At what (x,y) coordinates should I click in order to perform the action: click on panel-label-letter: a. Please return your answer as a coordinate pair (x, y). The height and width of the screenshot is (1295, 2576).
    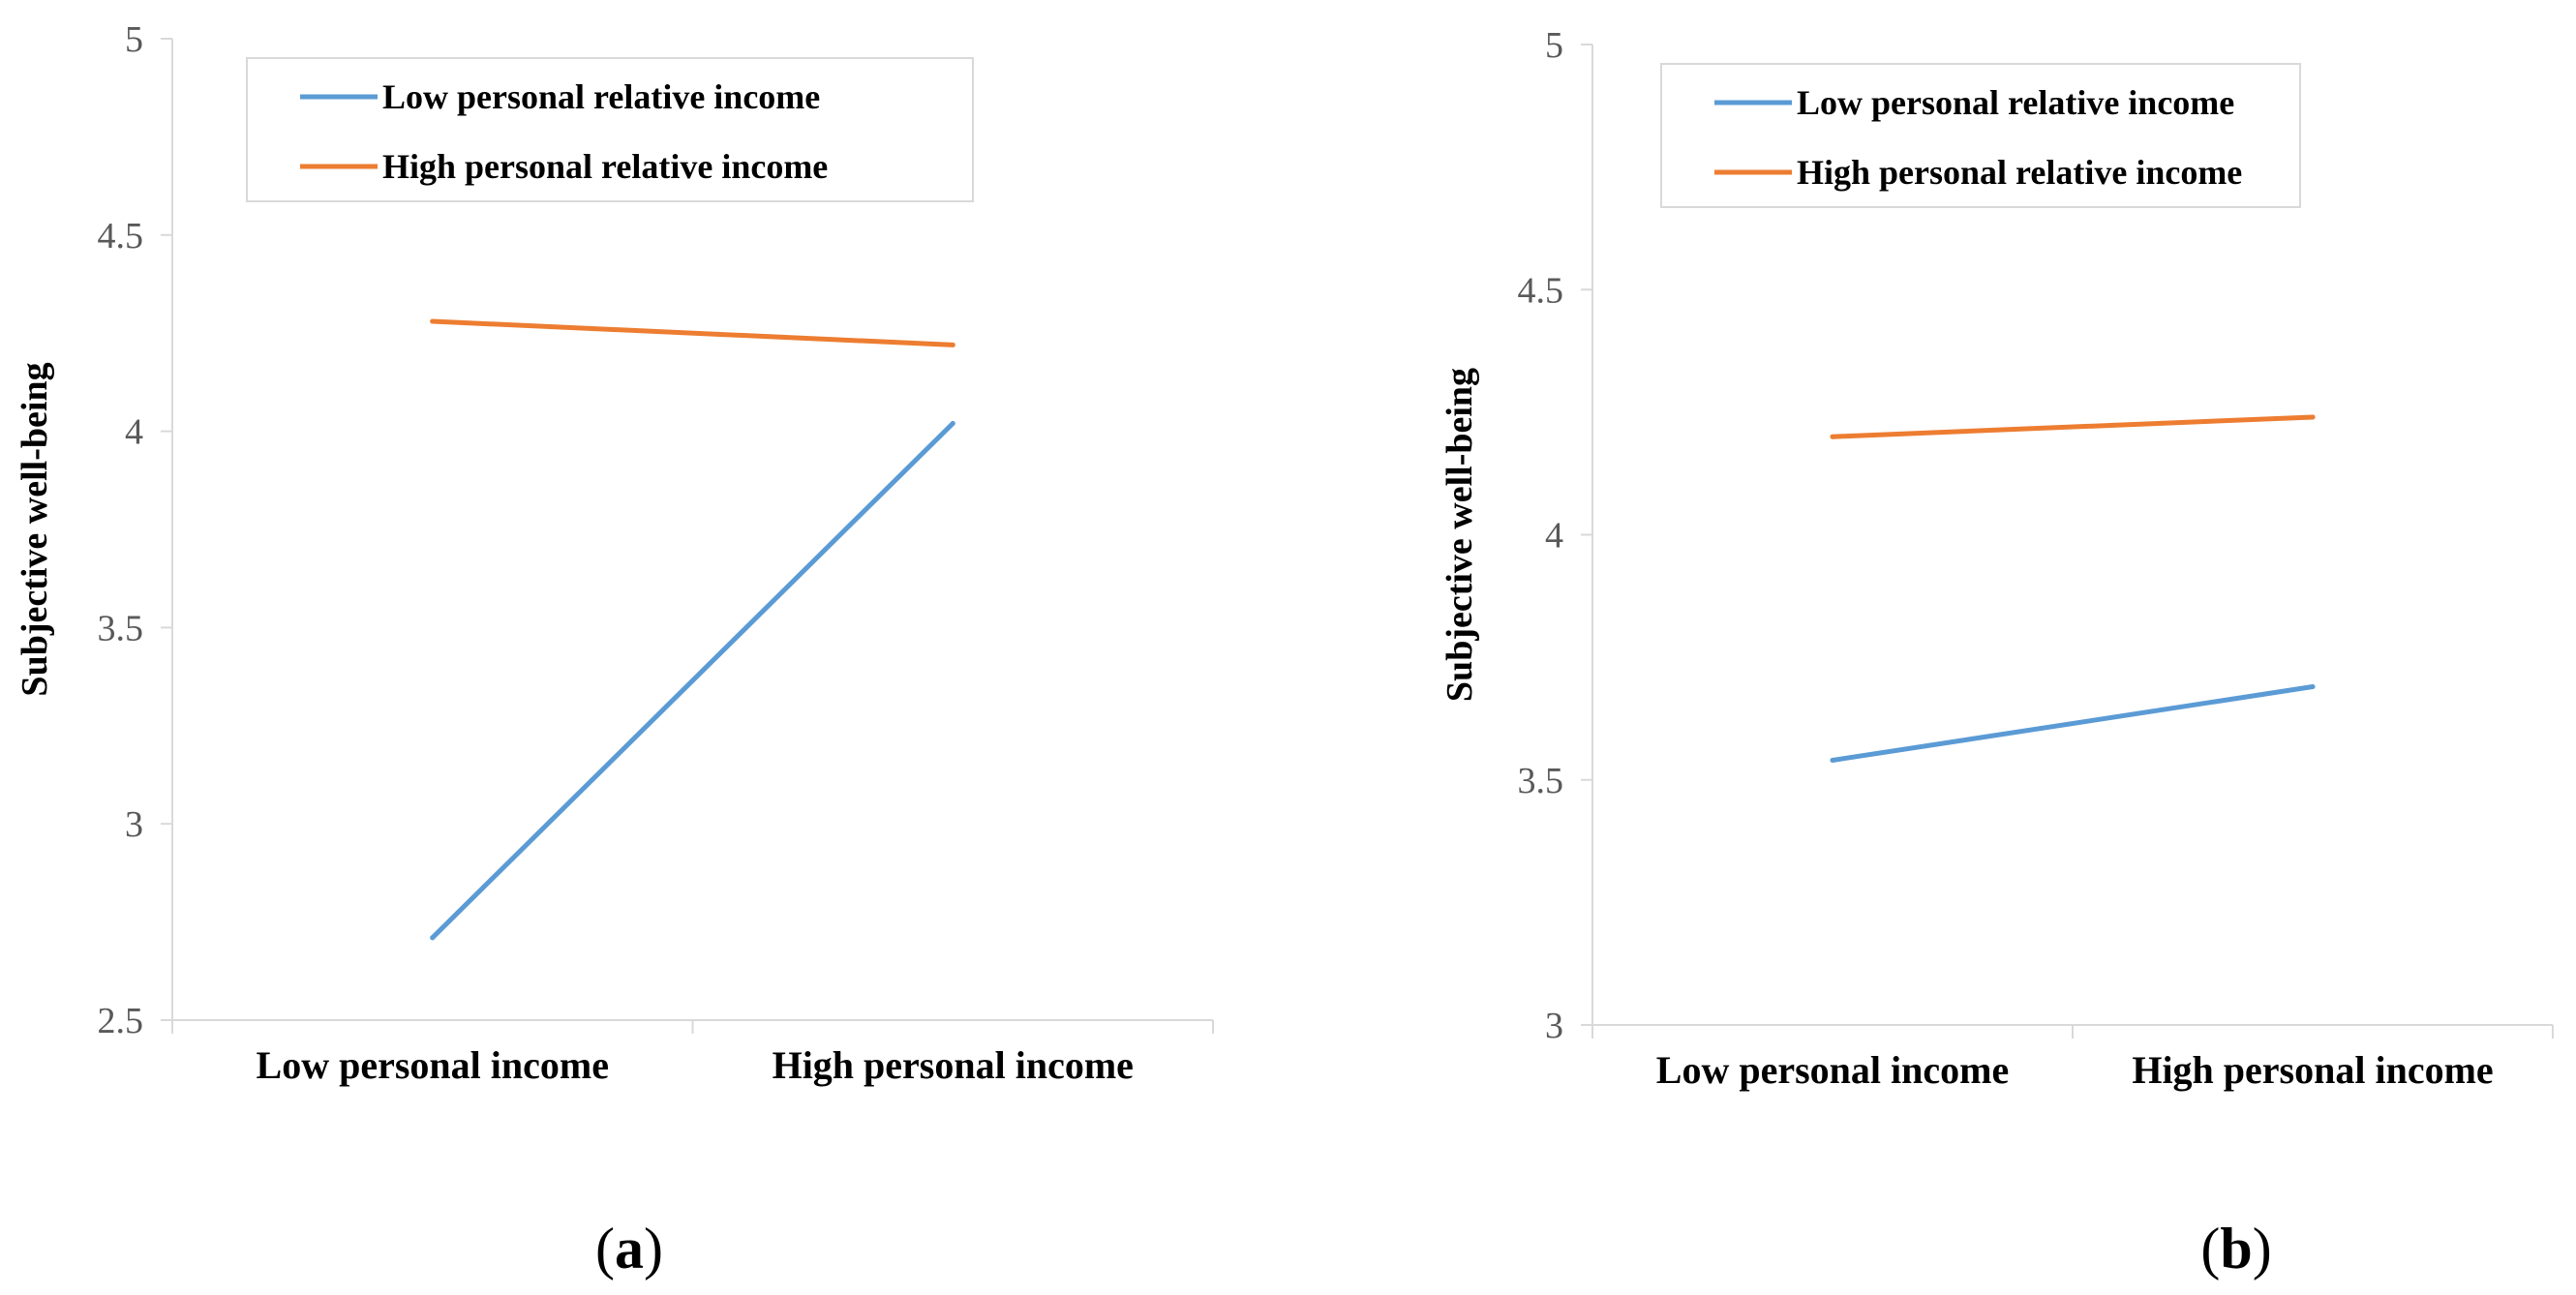
    Looking at the image, I should click on (629, 1248).